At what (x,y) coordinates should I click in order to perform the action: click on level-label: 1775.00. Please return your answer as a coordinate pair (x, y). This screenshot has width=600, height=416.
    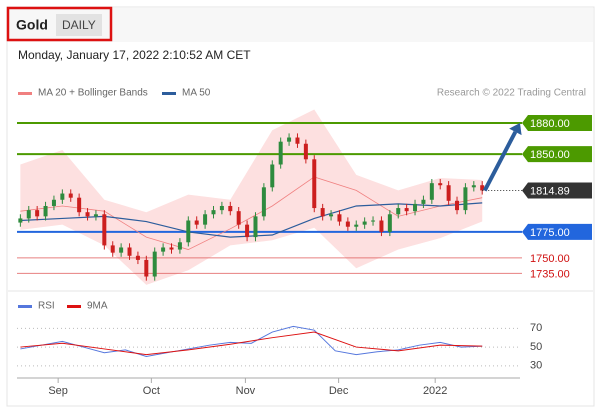
    Looking at the image, I should click on (550, 233).